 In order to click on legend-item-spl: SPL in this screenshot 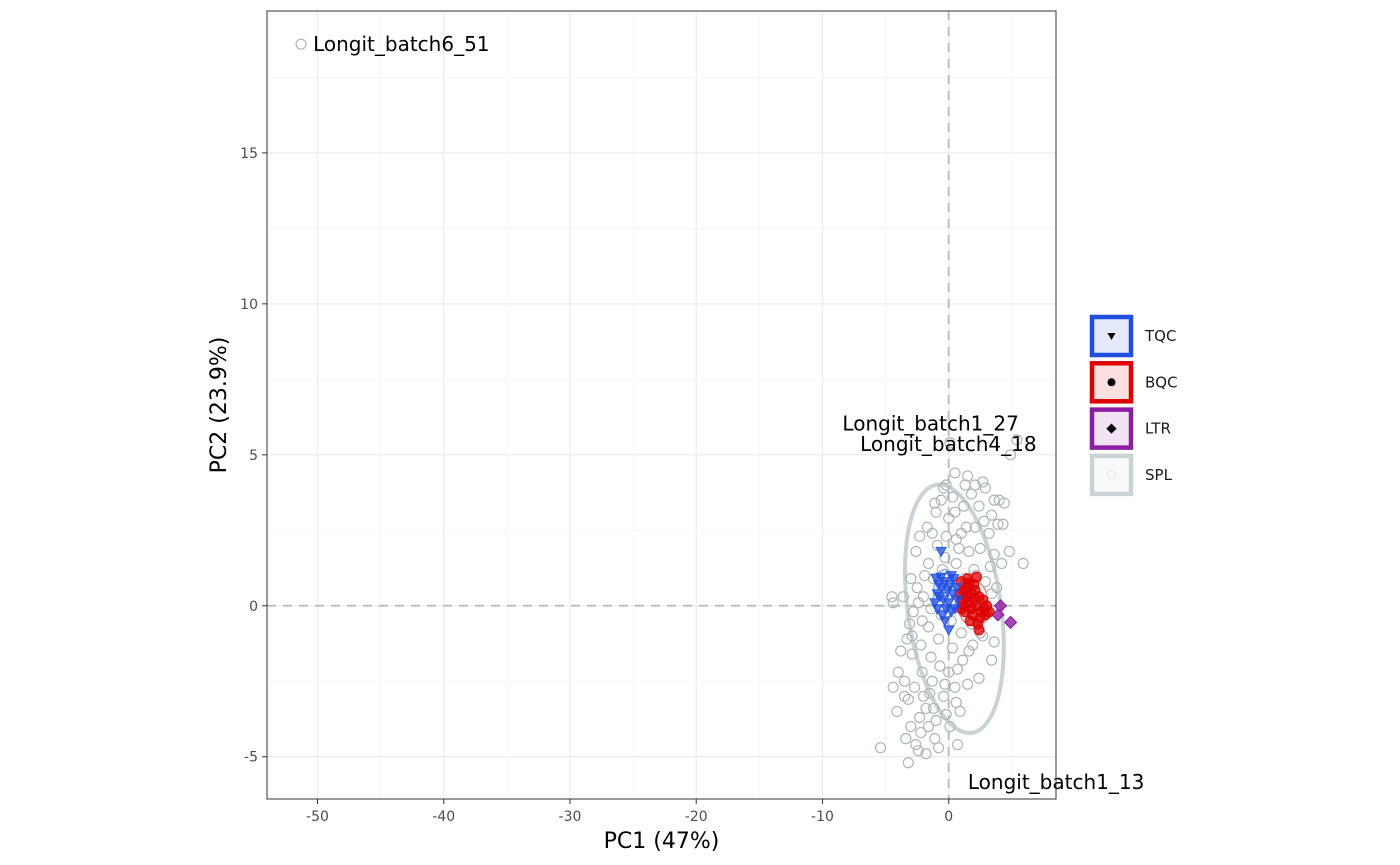, I will do `click(1131, 475)`.